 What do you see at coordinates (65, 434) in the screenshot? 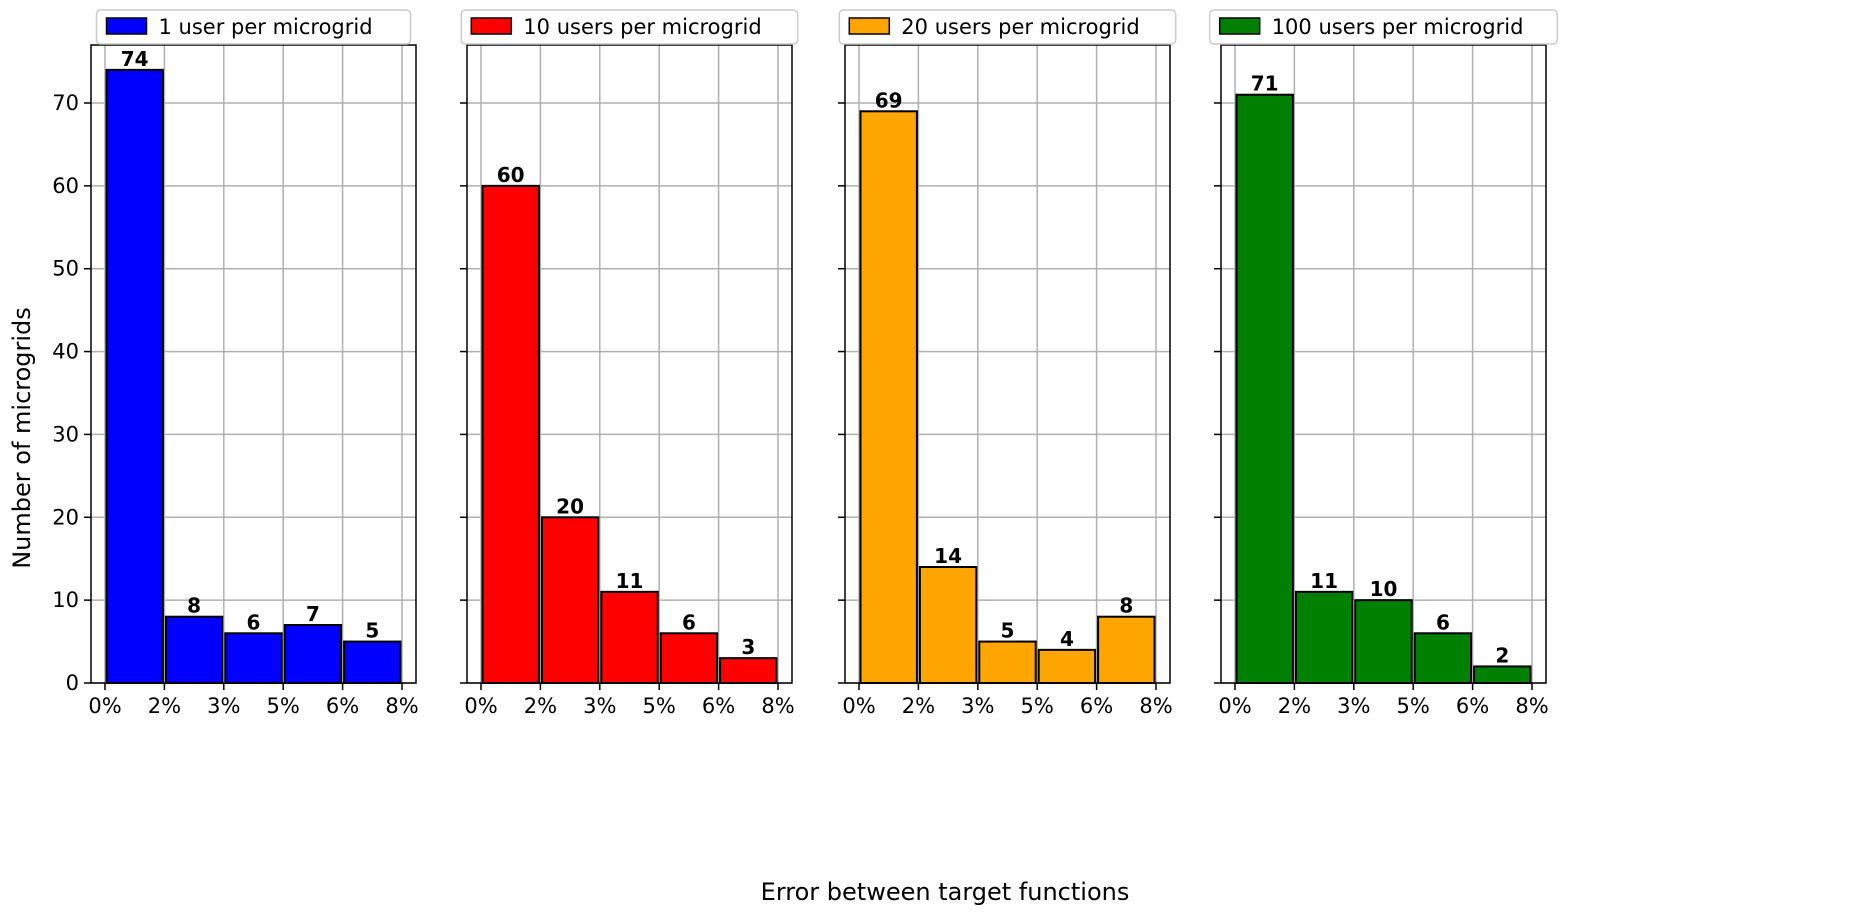
I see `y-tick-label: 30` at bounding box center [65, 434].